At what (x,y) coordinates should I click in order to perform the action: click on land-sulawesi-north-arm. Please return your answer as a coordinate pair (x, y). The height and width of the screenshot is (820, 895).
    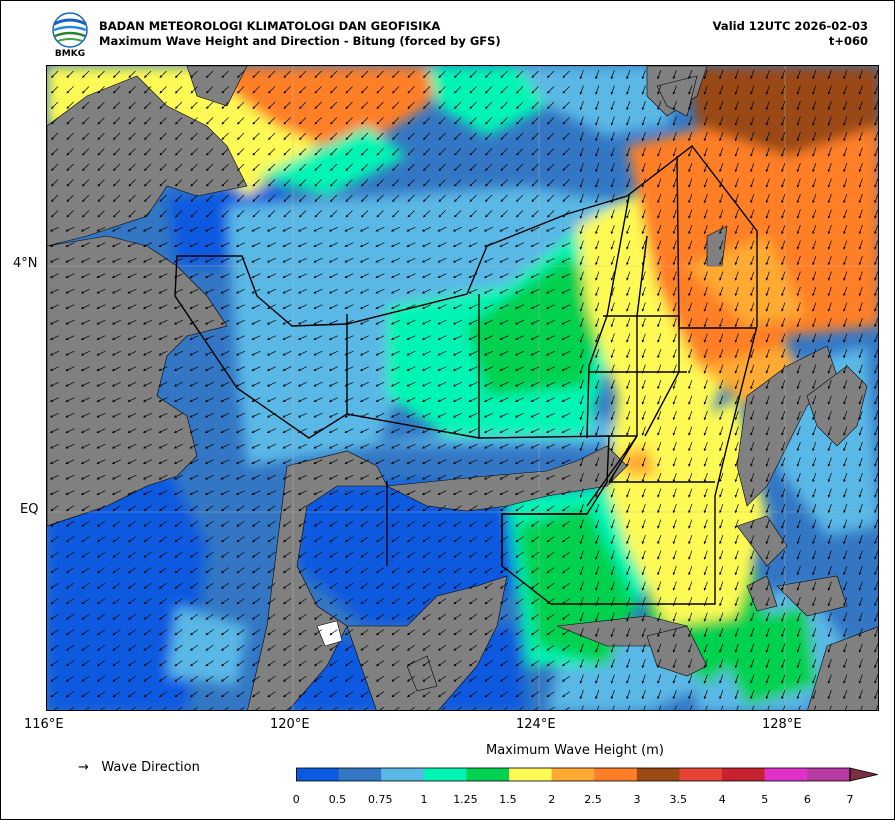
    Looking at the image, I should click on (506, 478).